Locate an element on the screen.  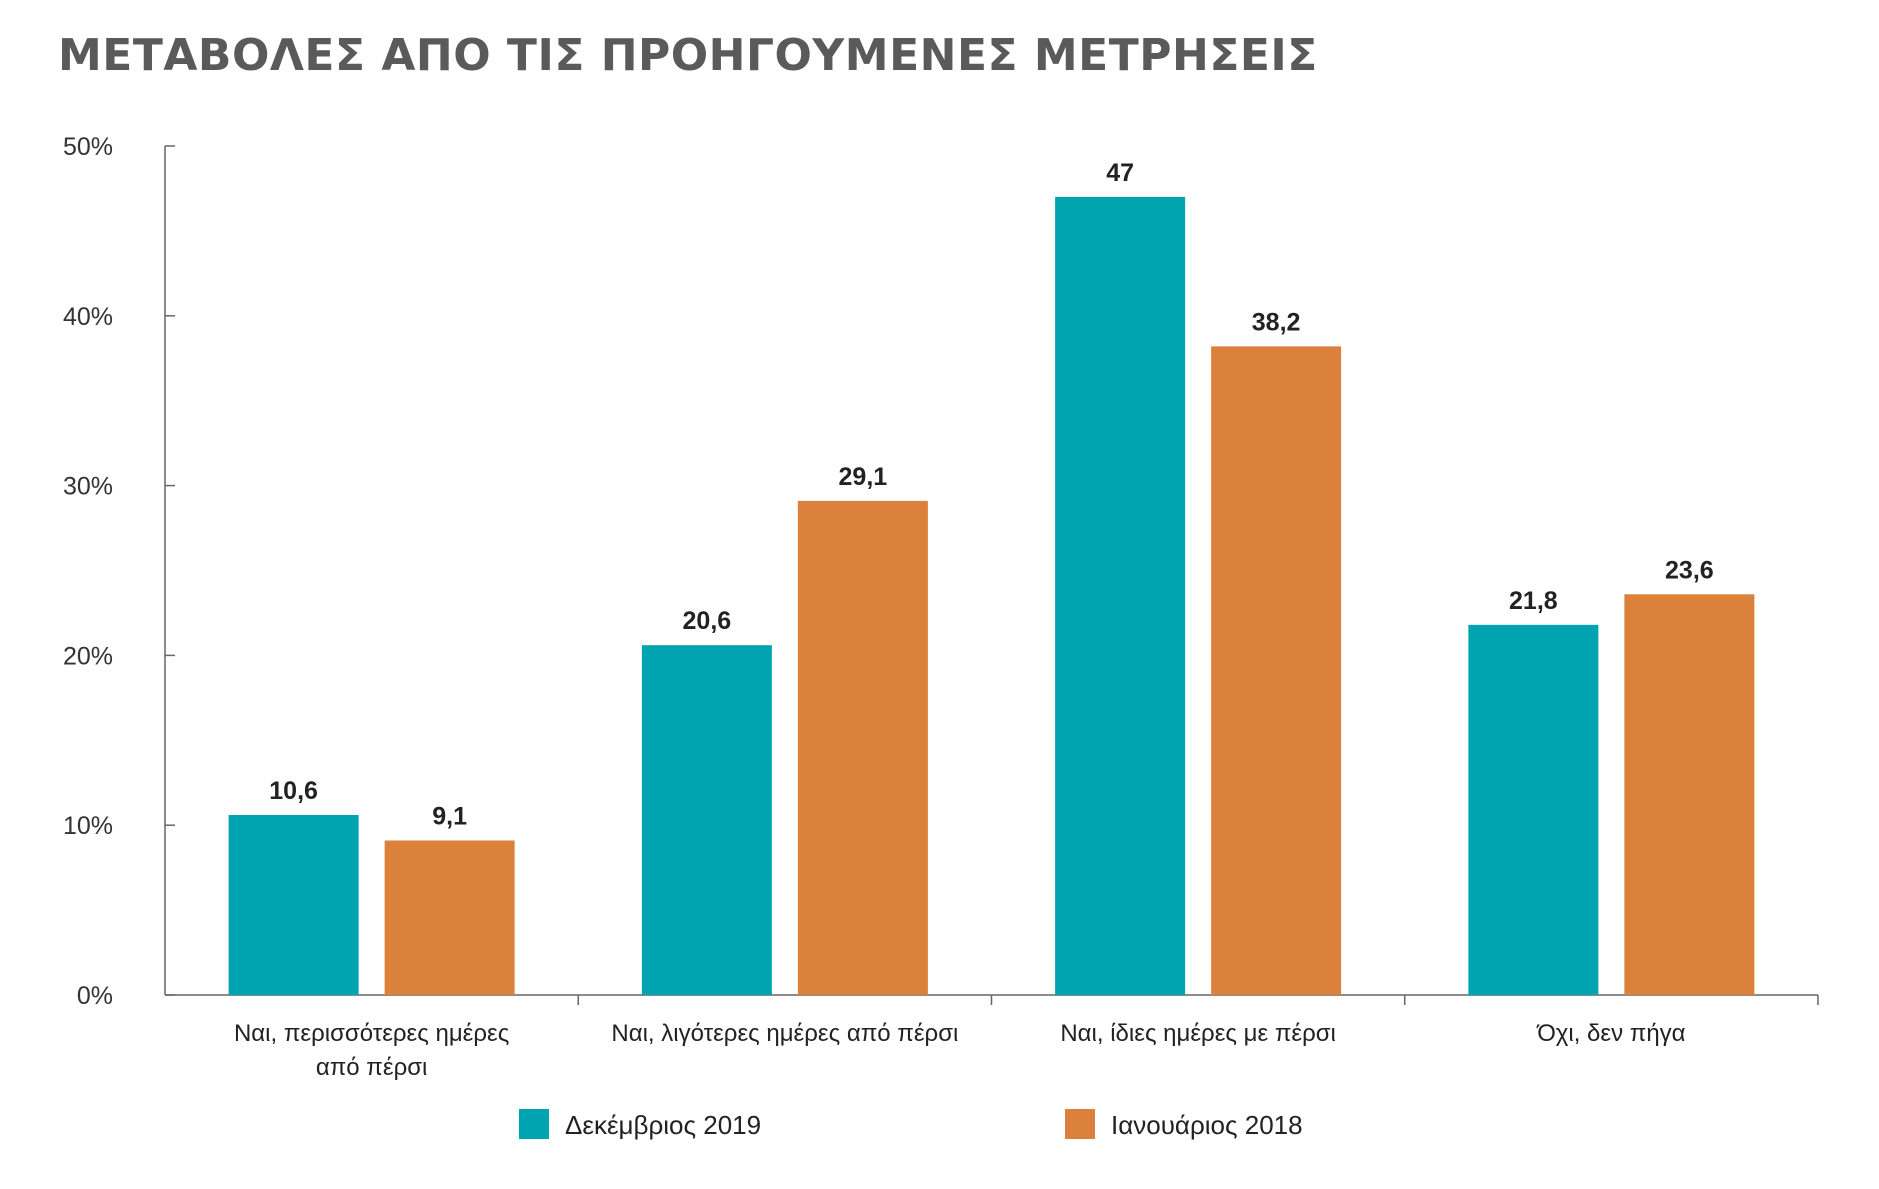
data-label: 23,6 is located at coordinates (1689, 570).